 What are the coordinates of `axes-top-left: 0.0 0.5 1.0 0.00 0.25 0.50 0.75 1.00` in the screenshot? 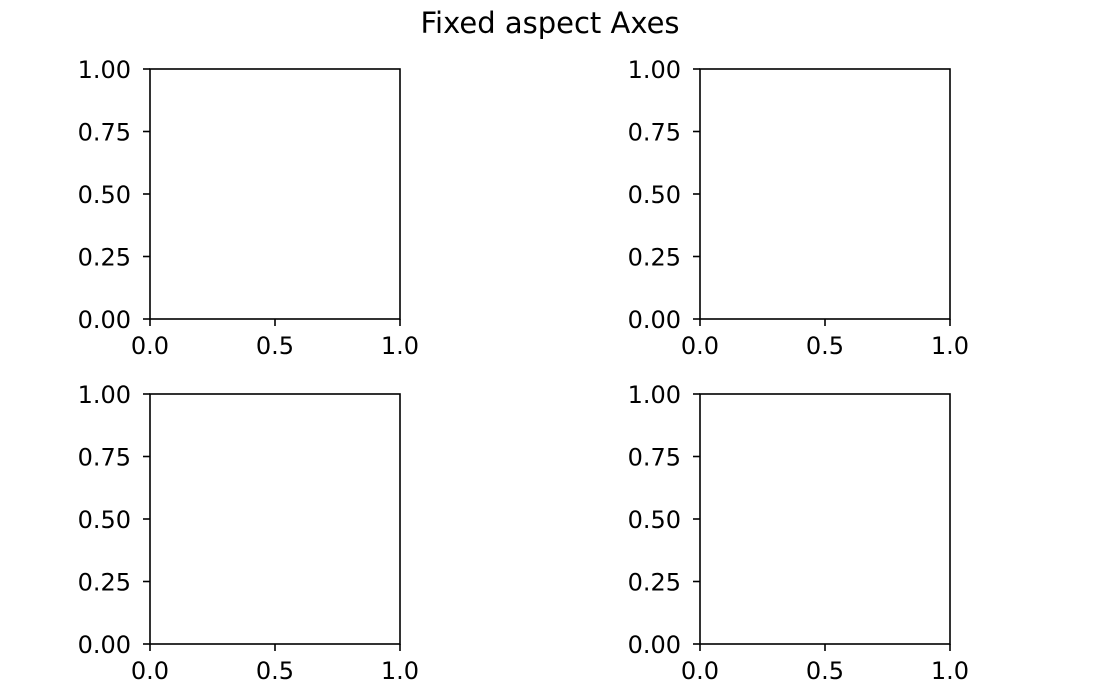 It's located at (249, 208).